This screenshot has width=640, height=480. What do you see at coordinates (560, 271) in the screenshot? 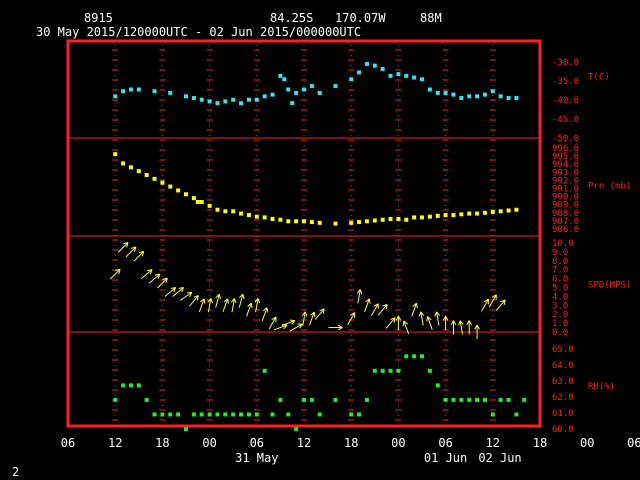
I see `y-tick-label: 7.0` at bounding box center [560, 271].